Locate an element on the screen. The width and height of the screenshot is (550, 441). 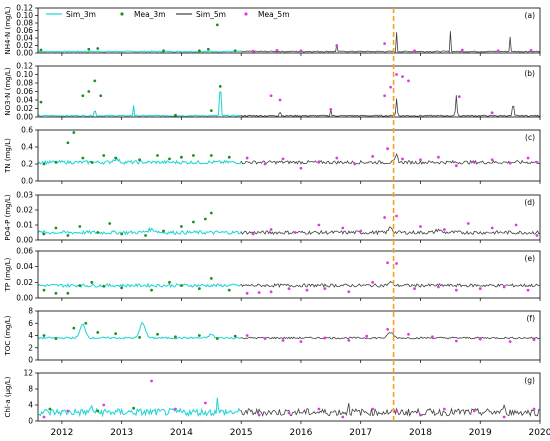
y-tick-label: 6 is located at coordinates (30, 323).